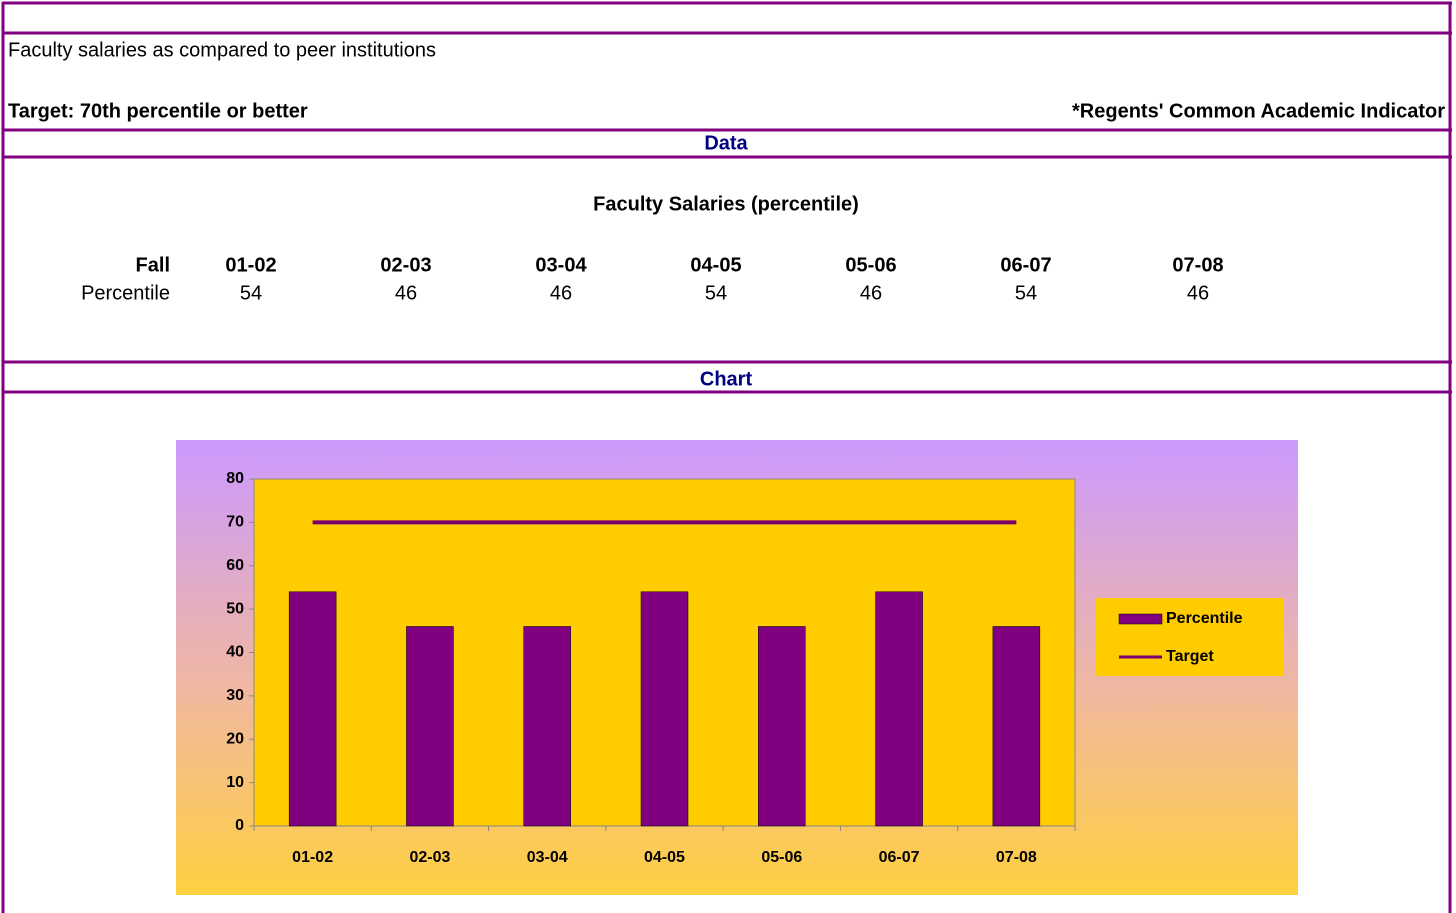 Image resolution: width=1456 pixels, height=913 pixels. I want to click on table-header: 07-08, so click(1197, 265).